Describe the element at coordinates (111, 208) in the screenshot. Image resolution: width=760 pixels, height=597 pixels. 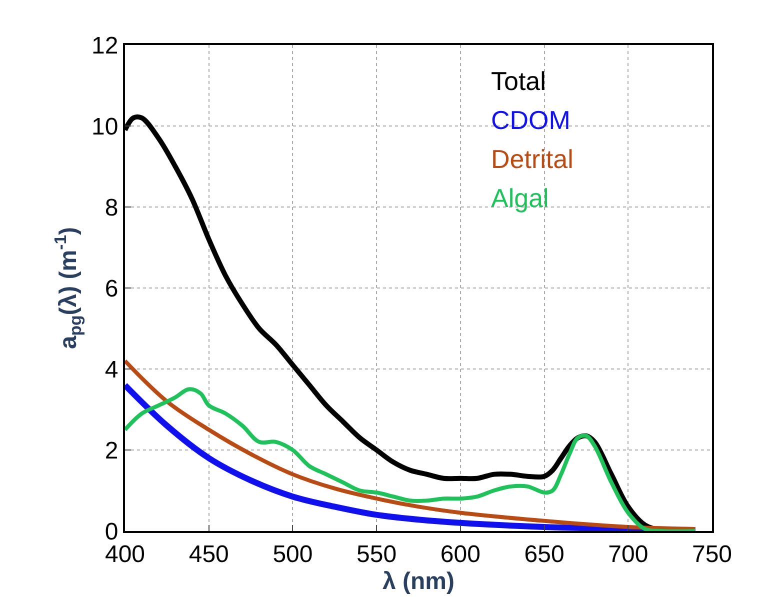
I see `y-tick-label: 8` at that location.